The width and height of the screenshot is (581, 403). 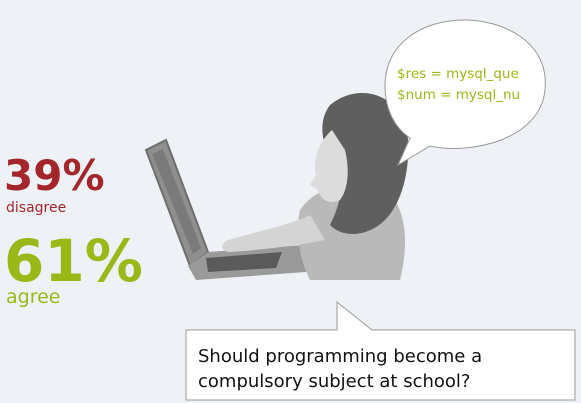 What do you see at coordinates (73, 261) in the screenshot?
I see `stat-value: 61%` at bounding box center [73, 261].